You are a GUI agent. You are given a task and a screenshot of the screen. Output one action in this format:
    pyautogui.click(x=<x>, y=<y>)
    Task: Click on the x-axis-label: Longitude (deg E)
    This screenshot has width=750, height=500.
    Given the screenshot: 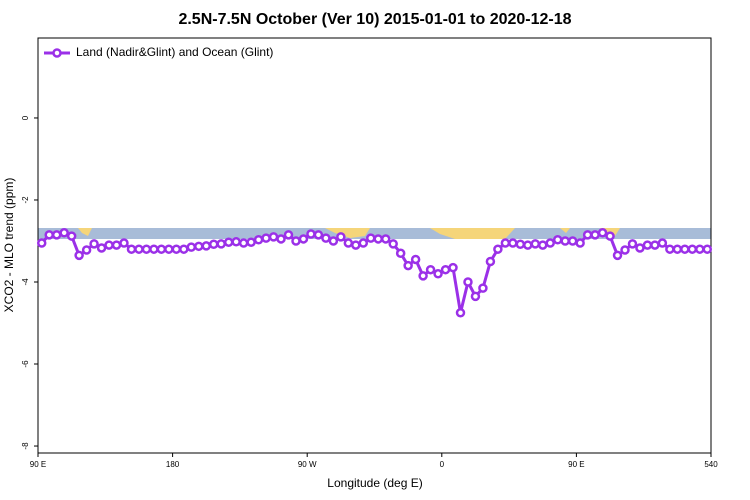 What is the action you would take?
    pyautogui.click(x=374, y=483)
    